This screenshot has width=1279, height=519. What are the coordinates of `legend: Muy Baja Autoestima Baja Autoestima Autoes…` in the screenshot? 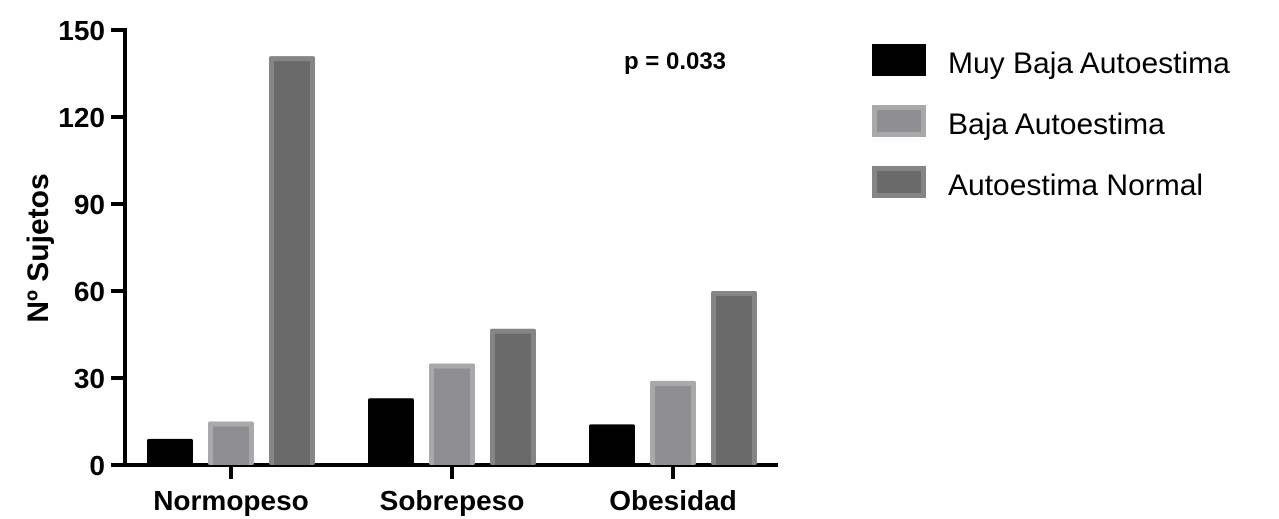 It's located at (1051, 123).